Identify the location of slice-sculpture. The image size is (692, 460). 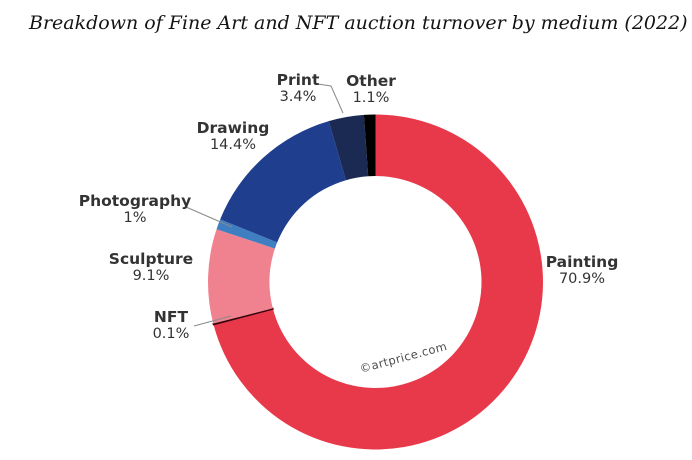
(241, 276).